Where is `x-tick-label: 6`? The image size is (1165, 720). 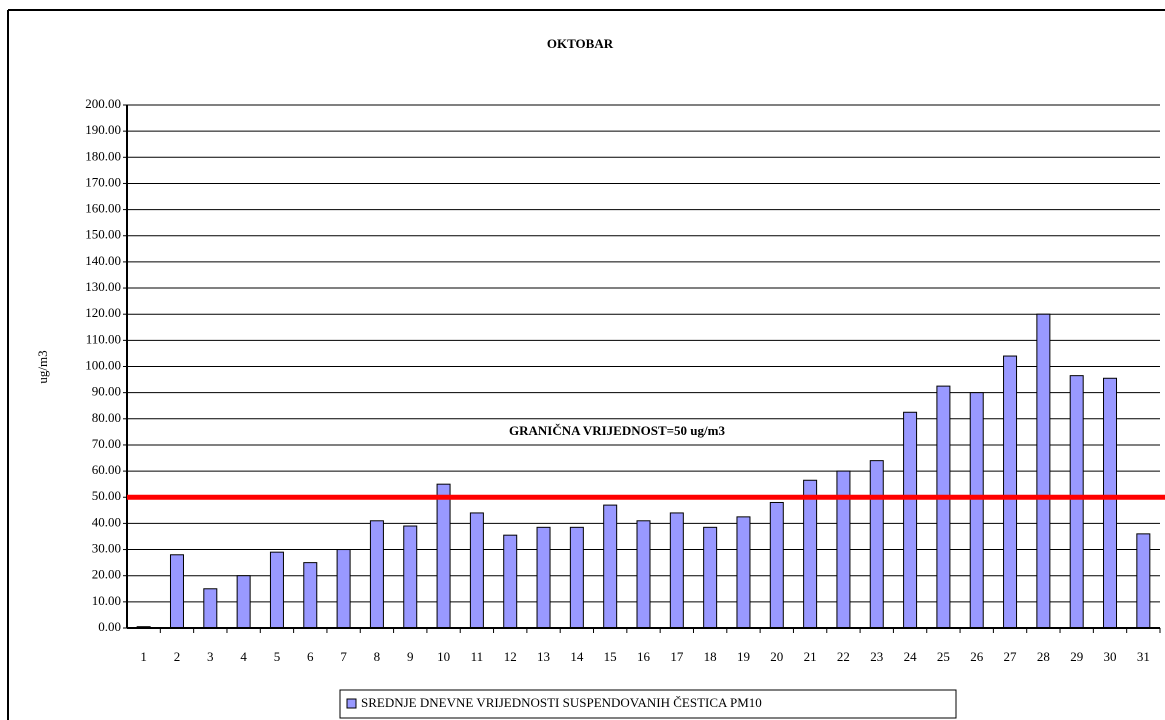
x-tick-label: 6 is located at coordinates (310, 656).